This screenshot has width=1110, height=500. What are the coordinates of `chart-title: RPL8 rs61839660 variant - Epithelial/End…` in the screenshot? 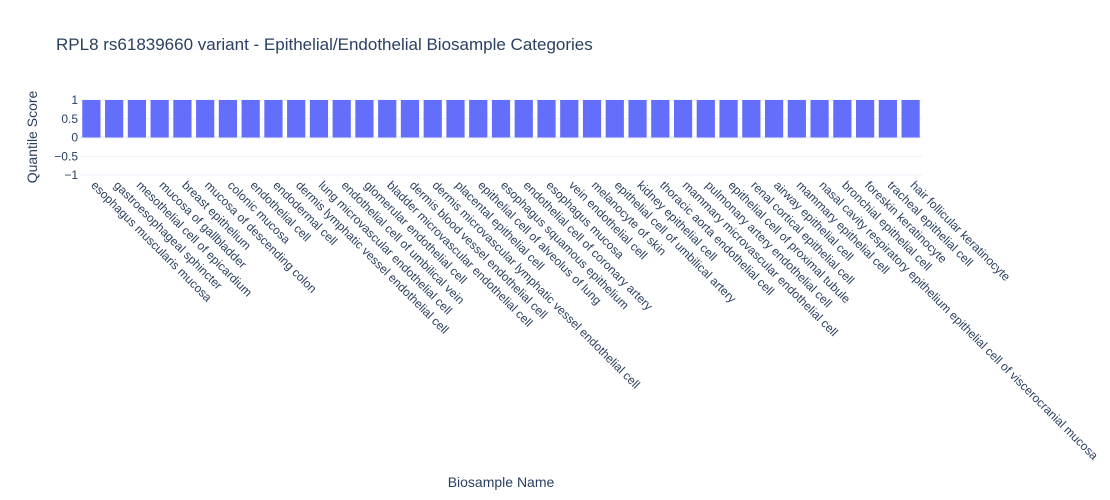 It's located at (324, 44).